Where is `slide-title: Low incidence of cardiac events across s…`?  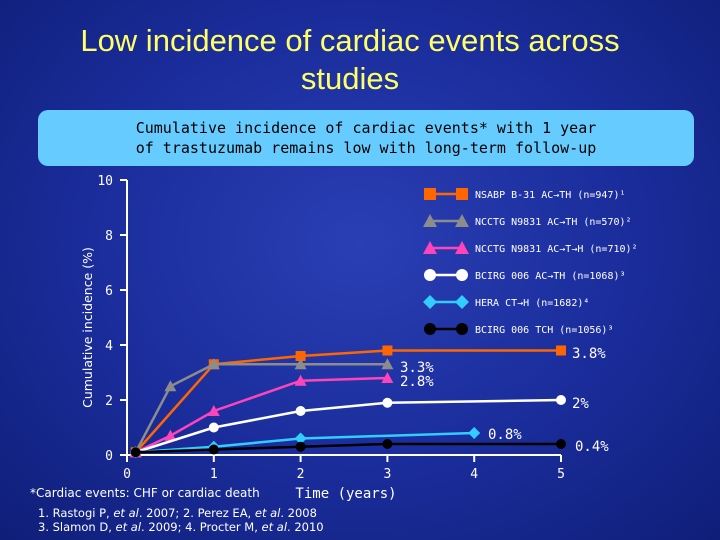
slide-title: Low incidence of cardiac events across s… is located at coordinates (350, 60).